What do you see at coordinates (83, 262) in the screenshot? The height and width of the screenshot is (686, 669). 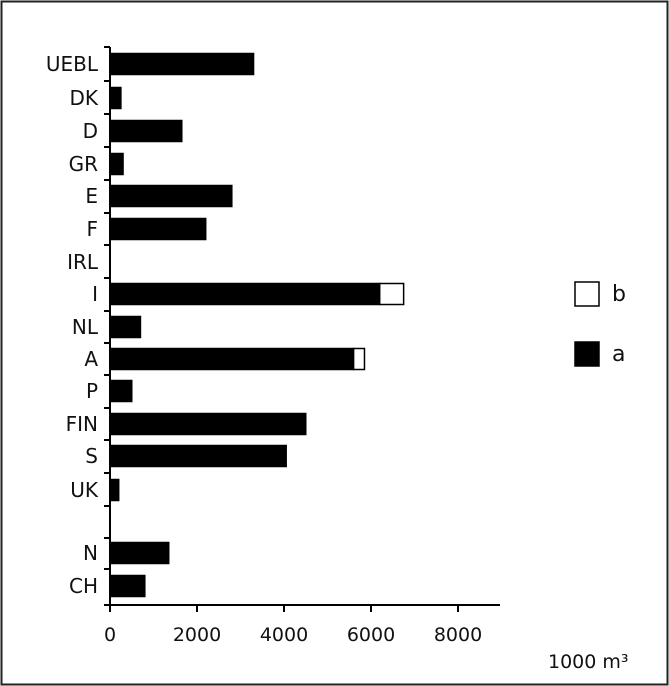 I see `category-label-irl: IRL` at bounding box center [83, 262].